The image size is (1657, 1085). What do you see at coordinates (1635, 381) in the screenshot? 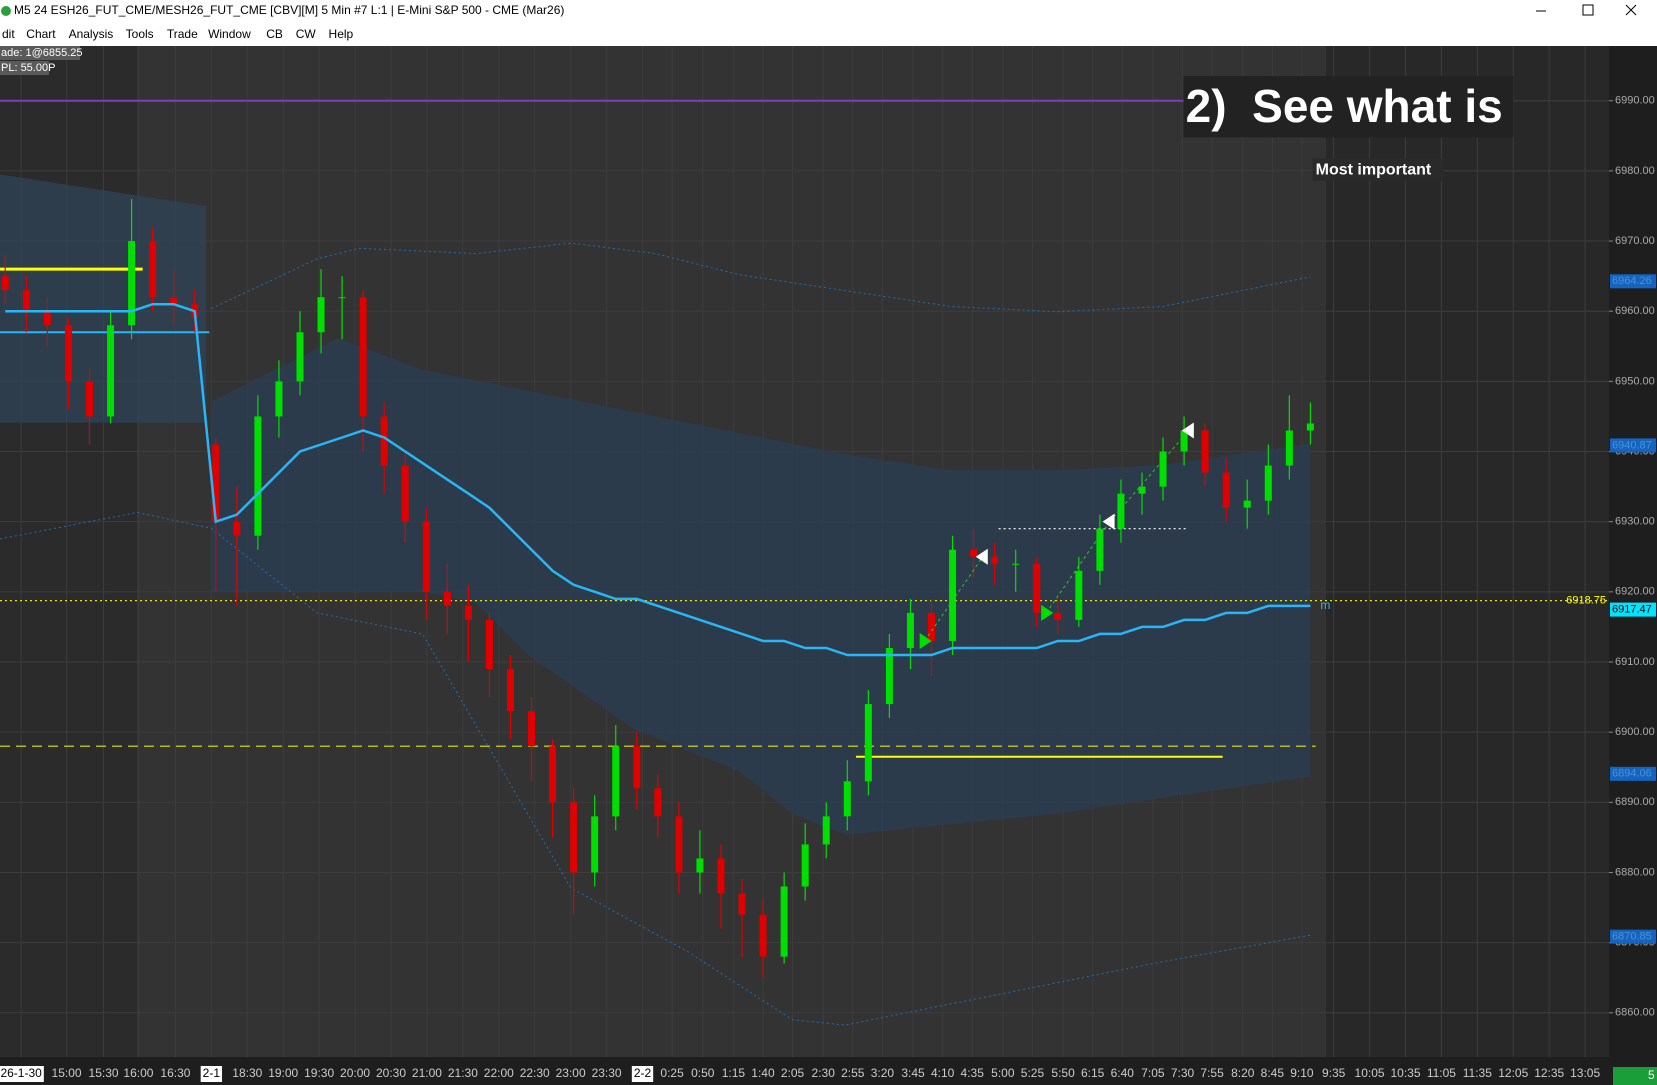
I see `y-tick-label: 6950.00` at bounding box center [1635, 381].